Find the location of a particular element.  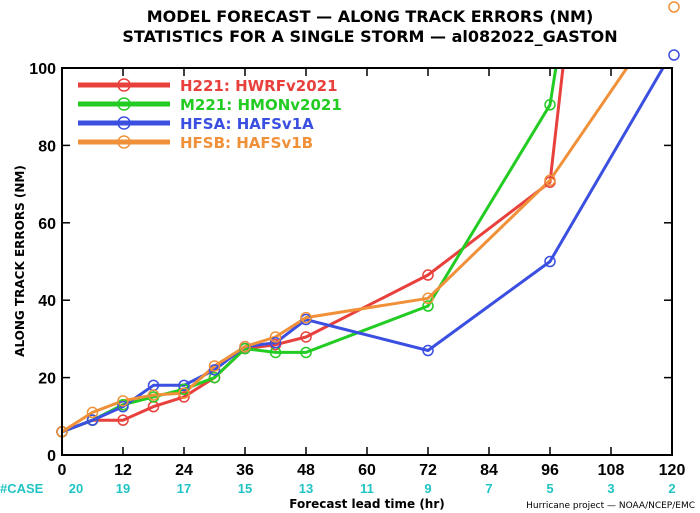

x-tick-label: 72 is located at coordinates (428, 470).